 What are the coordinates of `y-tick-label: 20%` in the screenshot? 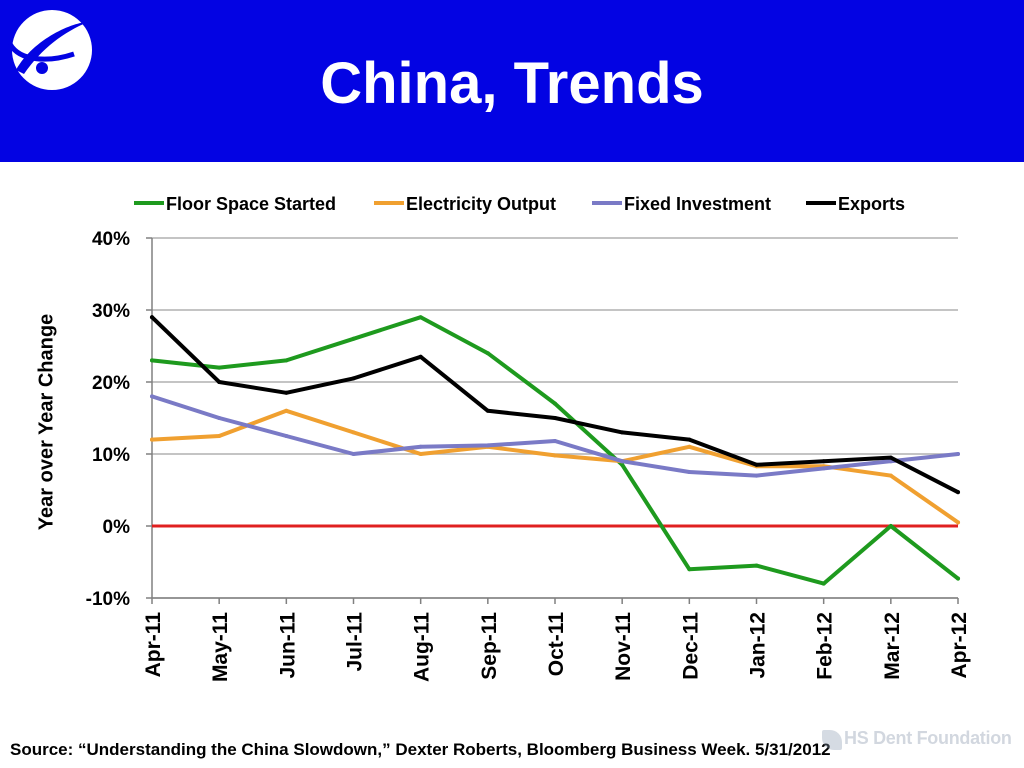 It's located at (111, 383).